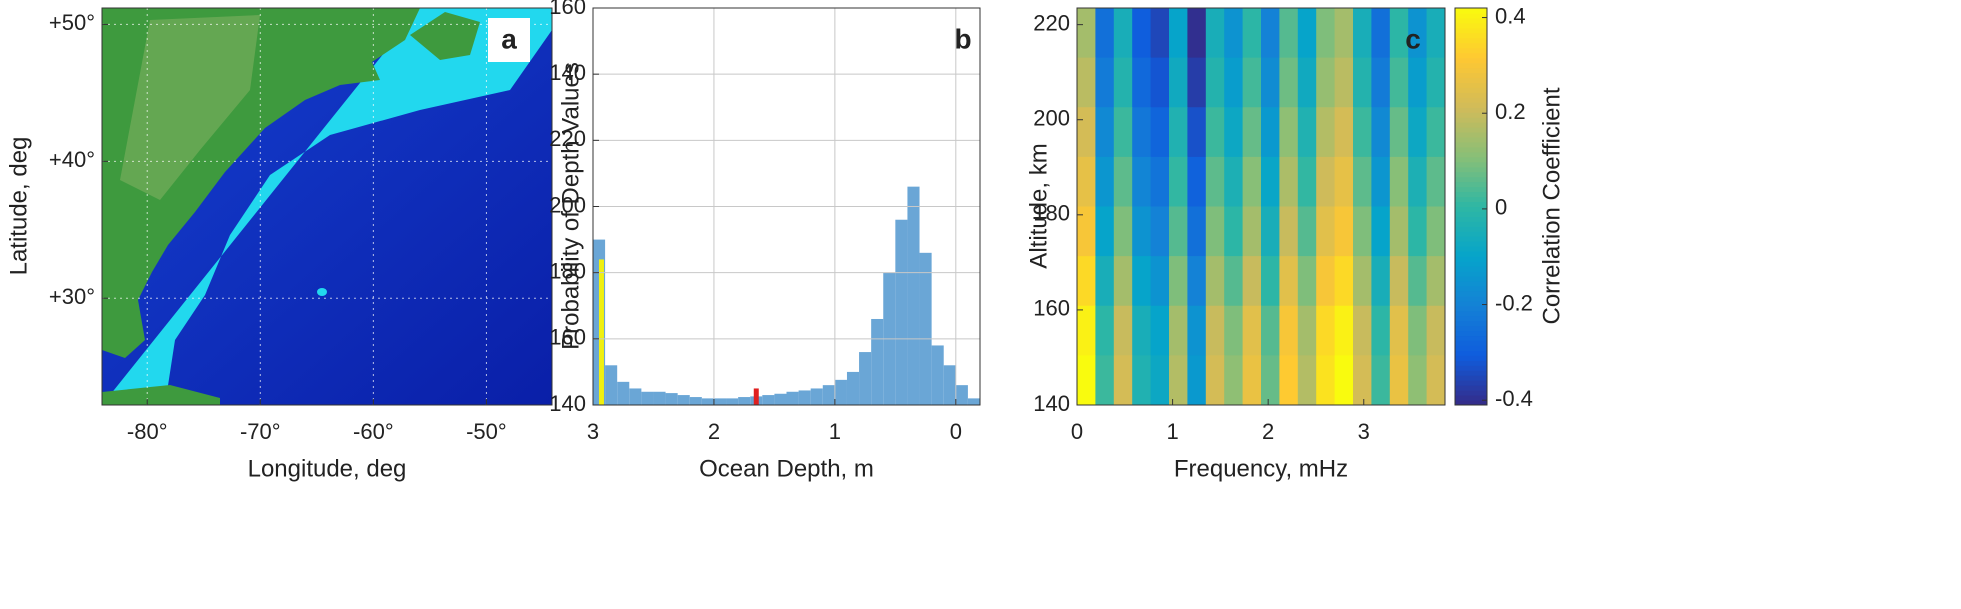 The height and width of the screenshot is (609, 1961). I want to click on x-tick-label: -80°, so click(147, 431).